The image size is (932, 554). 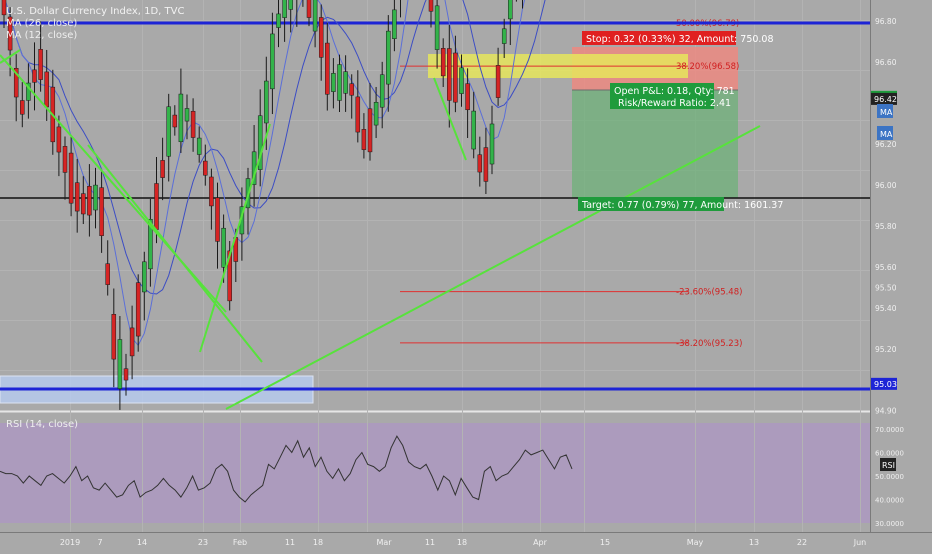 I want to click on stop-label: Stop: 0.32 (0.33%) 32, Amount: 750.08, so click(x=678, y=38).